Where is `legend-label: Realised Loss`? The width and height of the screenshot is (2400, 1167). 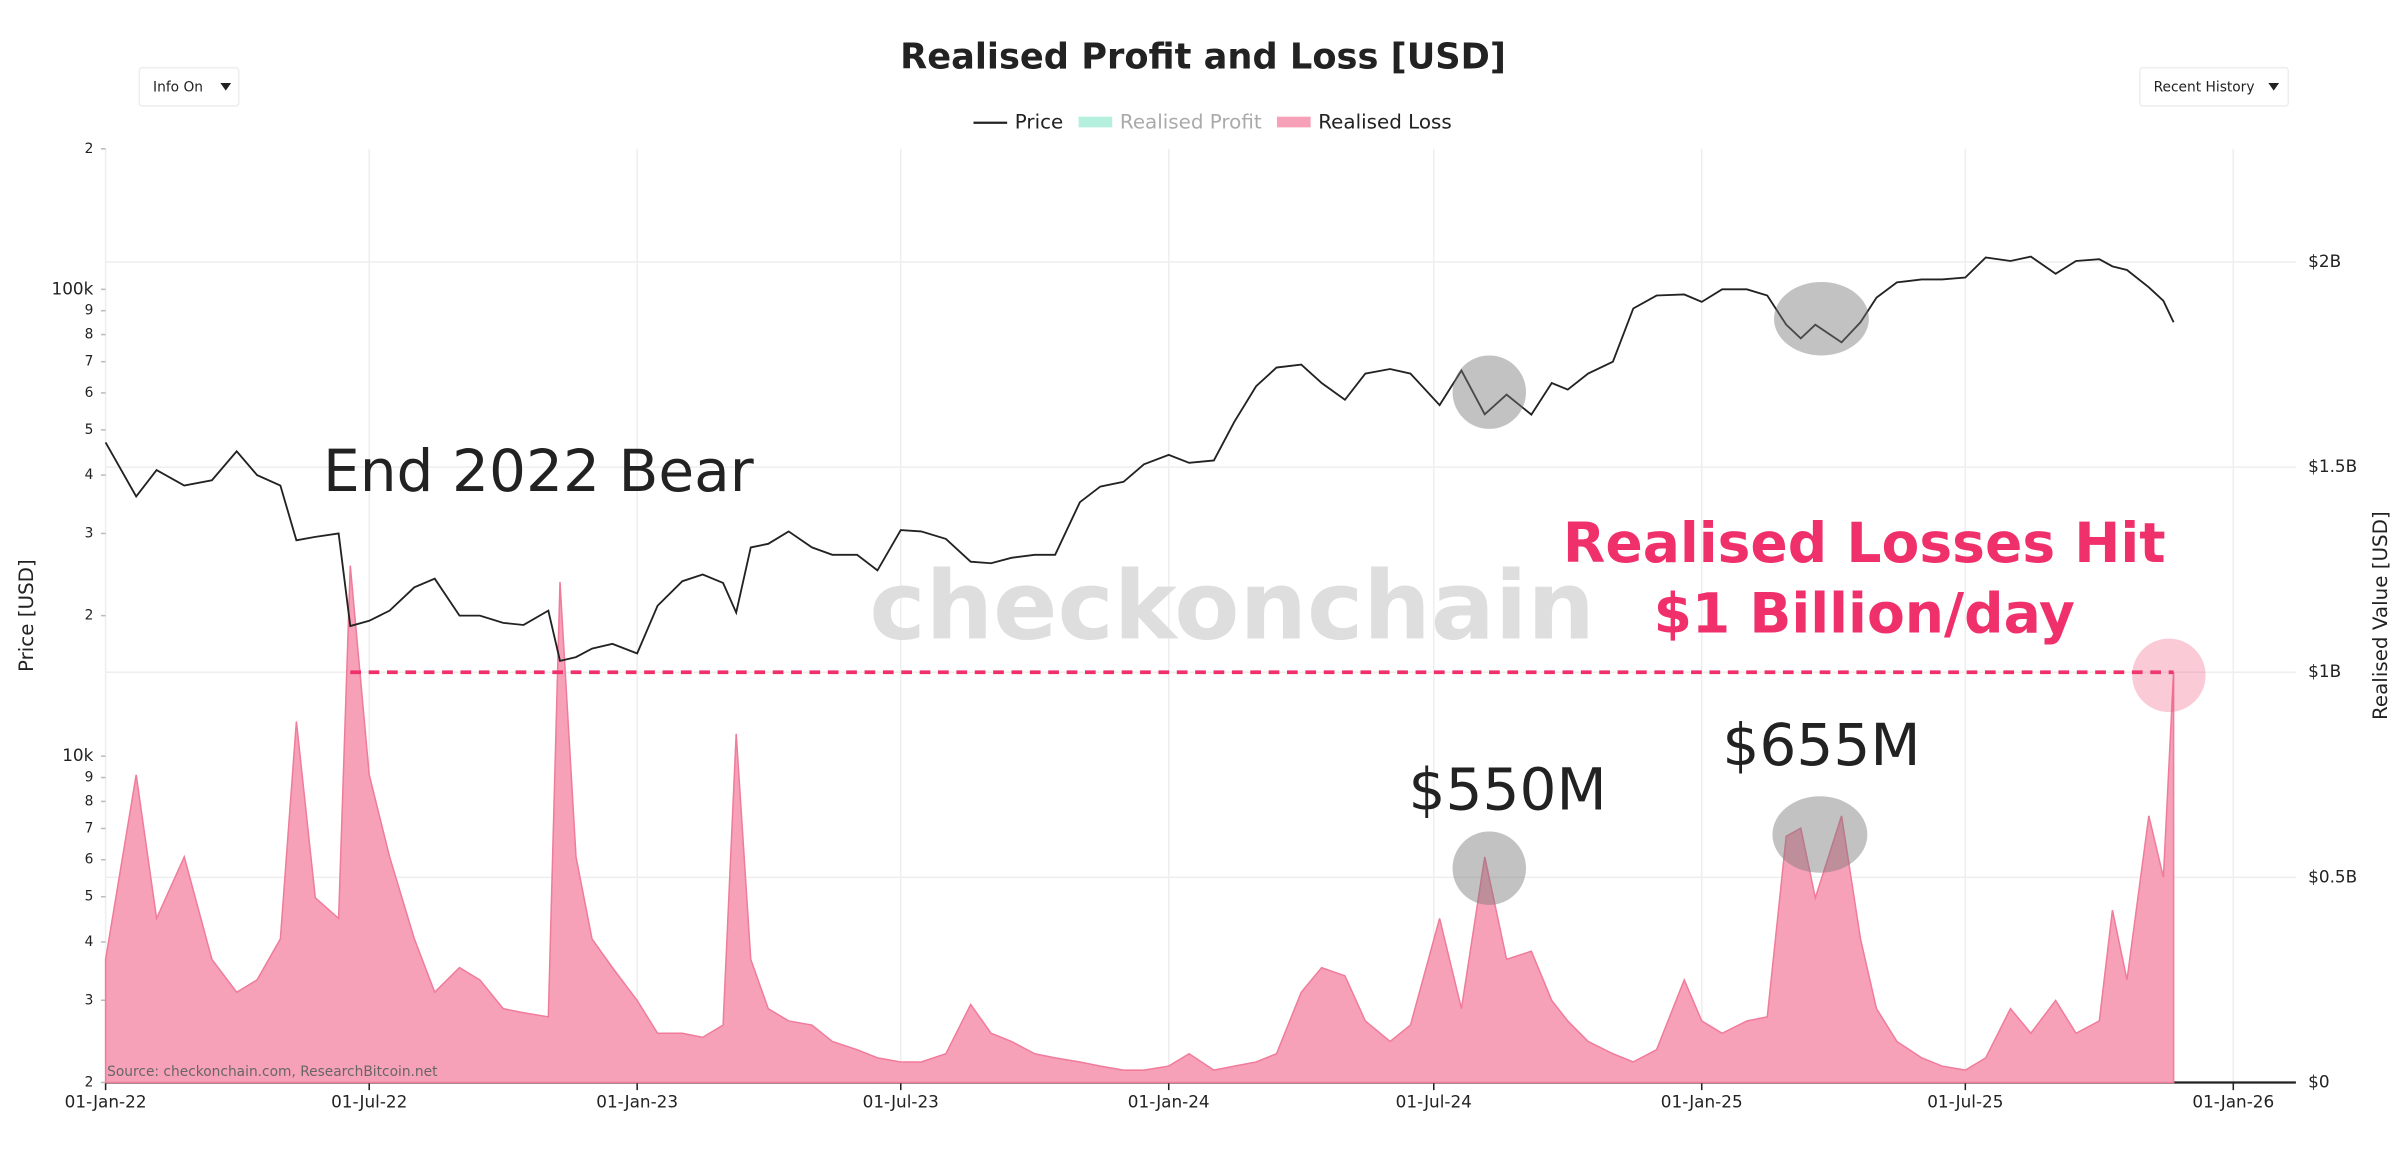
legend-label: Realised Loss is located at coordinates (1384, 121).